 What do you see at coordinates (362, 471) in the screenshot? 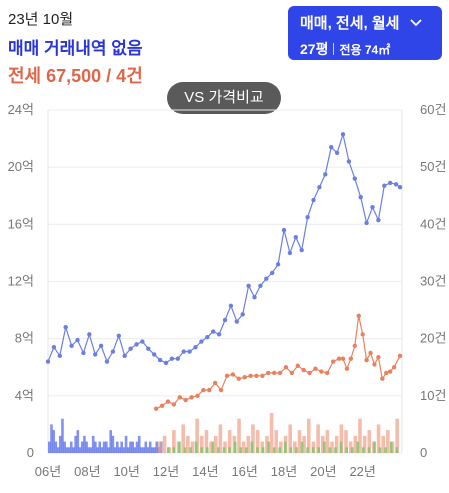
I see `x-tick-label: 22년` at bounding box center [362, 471].